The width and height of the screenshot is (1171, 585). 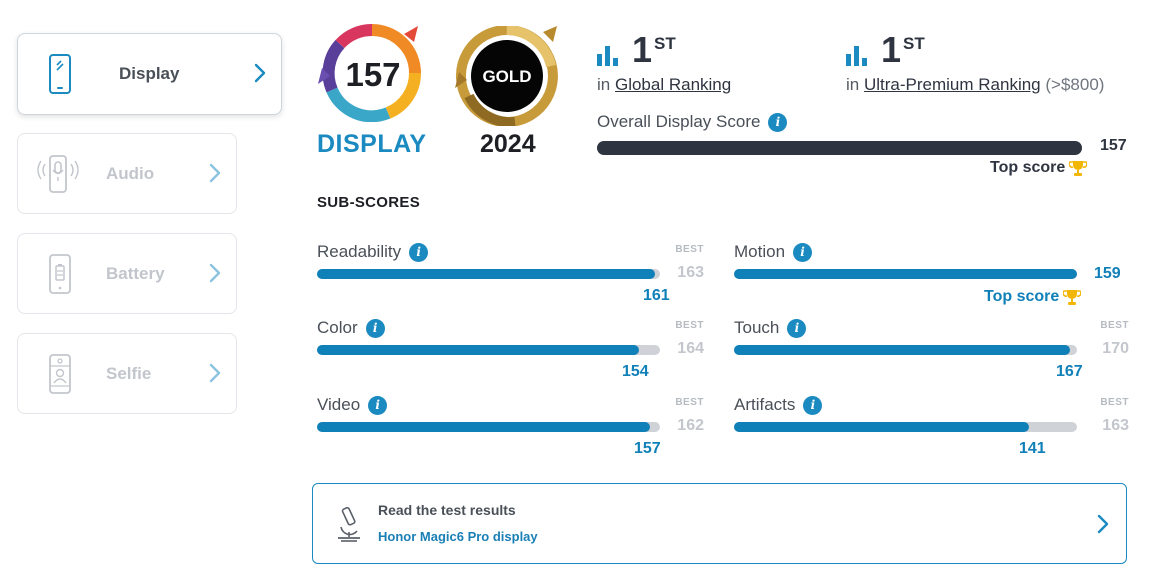 What do you see at coordinates (447, 510) in the screenshot?
I see `test-results-title: Read the test results` at bounding box center [447, 510].